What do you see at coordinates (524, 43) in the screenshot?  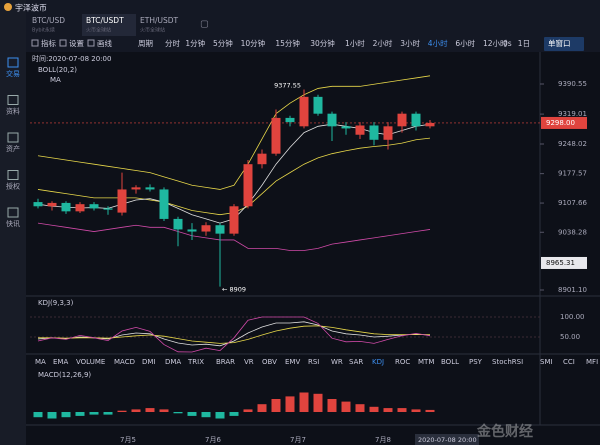 I see `period: 1日` at bounding box center [524, 43].